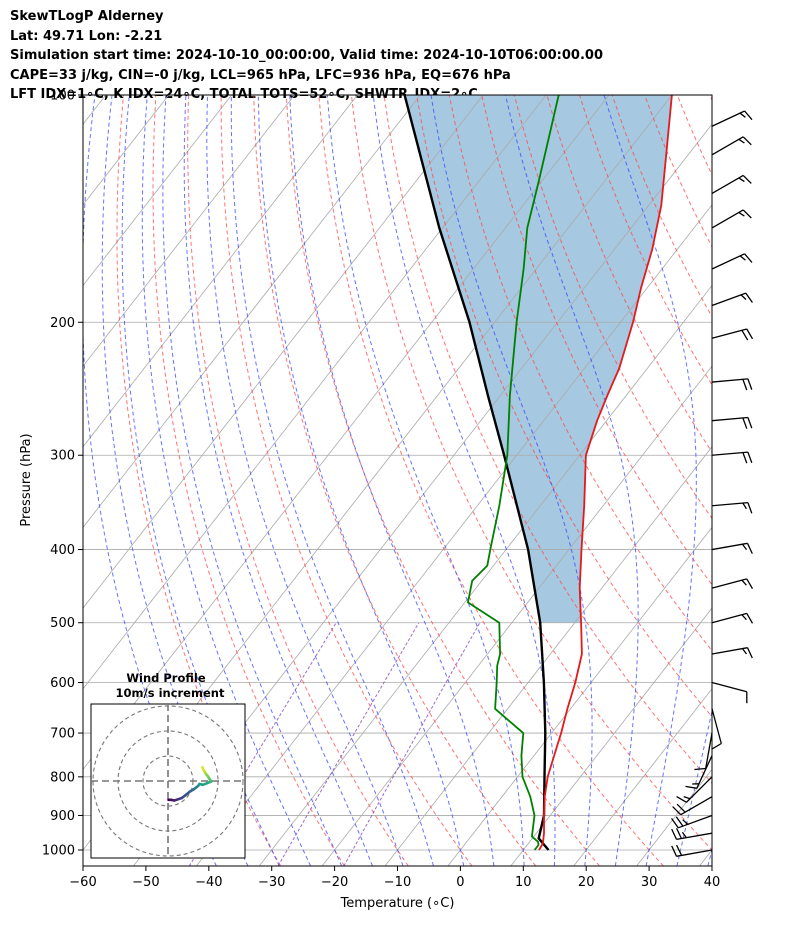 Image resolution: width=794 pixels, height=937 pixels. I want to click on y-axis-label: Pressure (hPa), so click(26, 479).